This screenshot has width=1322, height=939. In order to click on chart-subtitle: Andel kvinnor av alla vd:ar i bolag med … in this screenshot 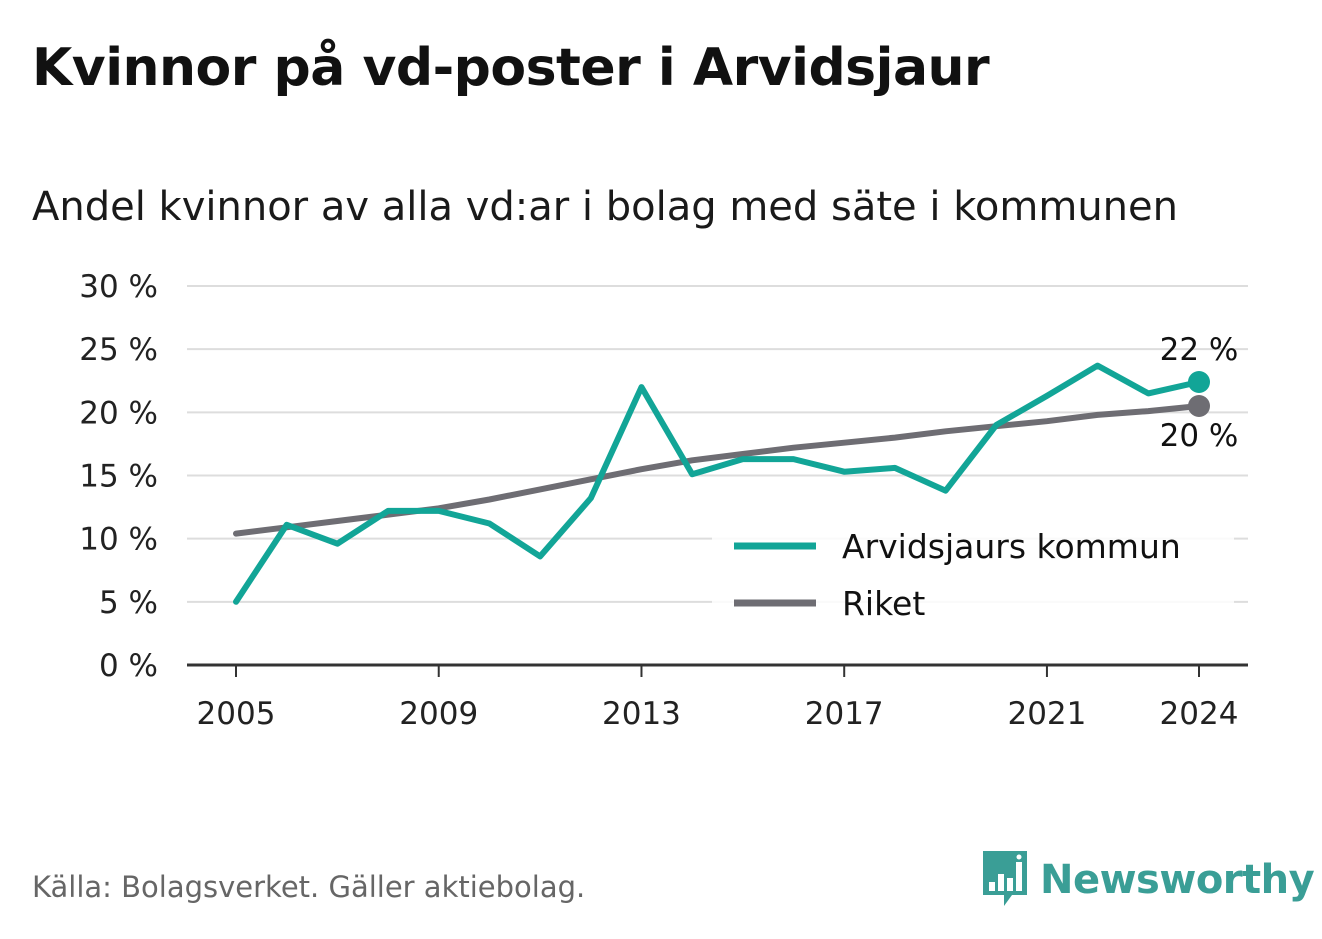, I will do `click(605, 207)`.